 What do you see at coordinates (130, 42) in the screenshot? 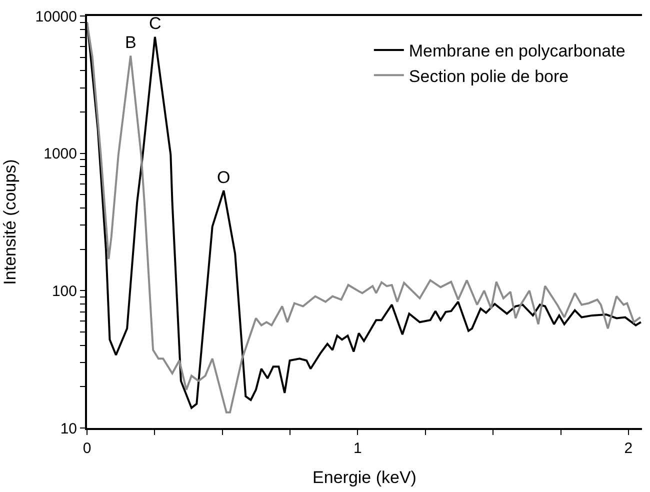
I see `annotation: B` at bounding box center [130, 42].